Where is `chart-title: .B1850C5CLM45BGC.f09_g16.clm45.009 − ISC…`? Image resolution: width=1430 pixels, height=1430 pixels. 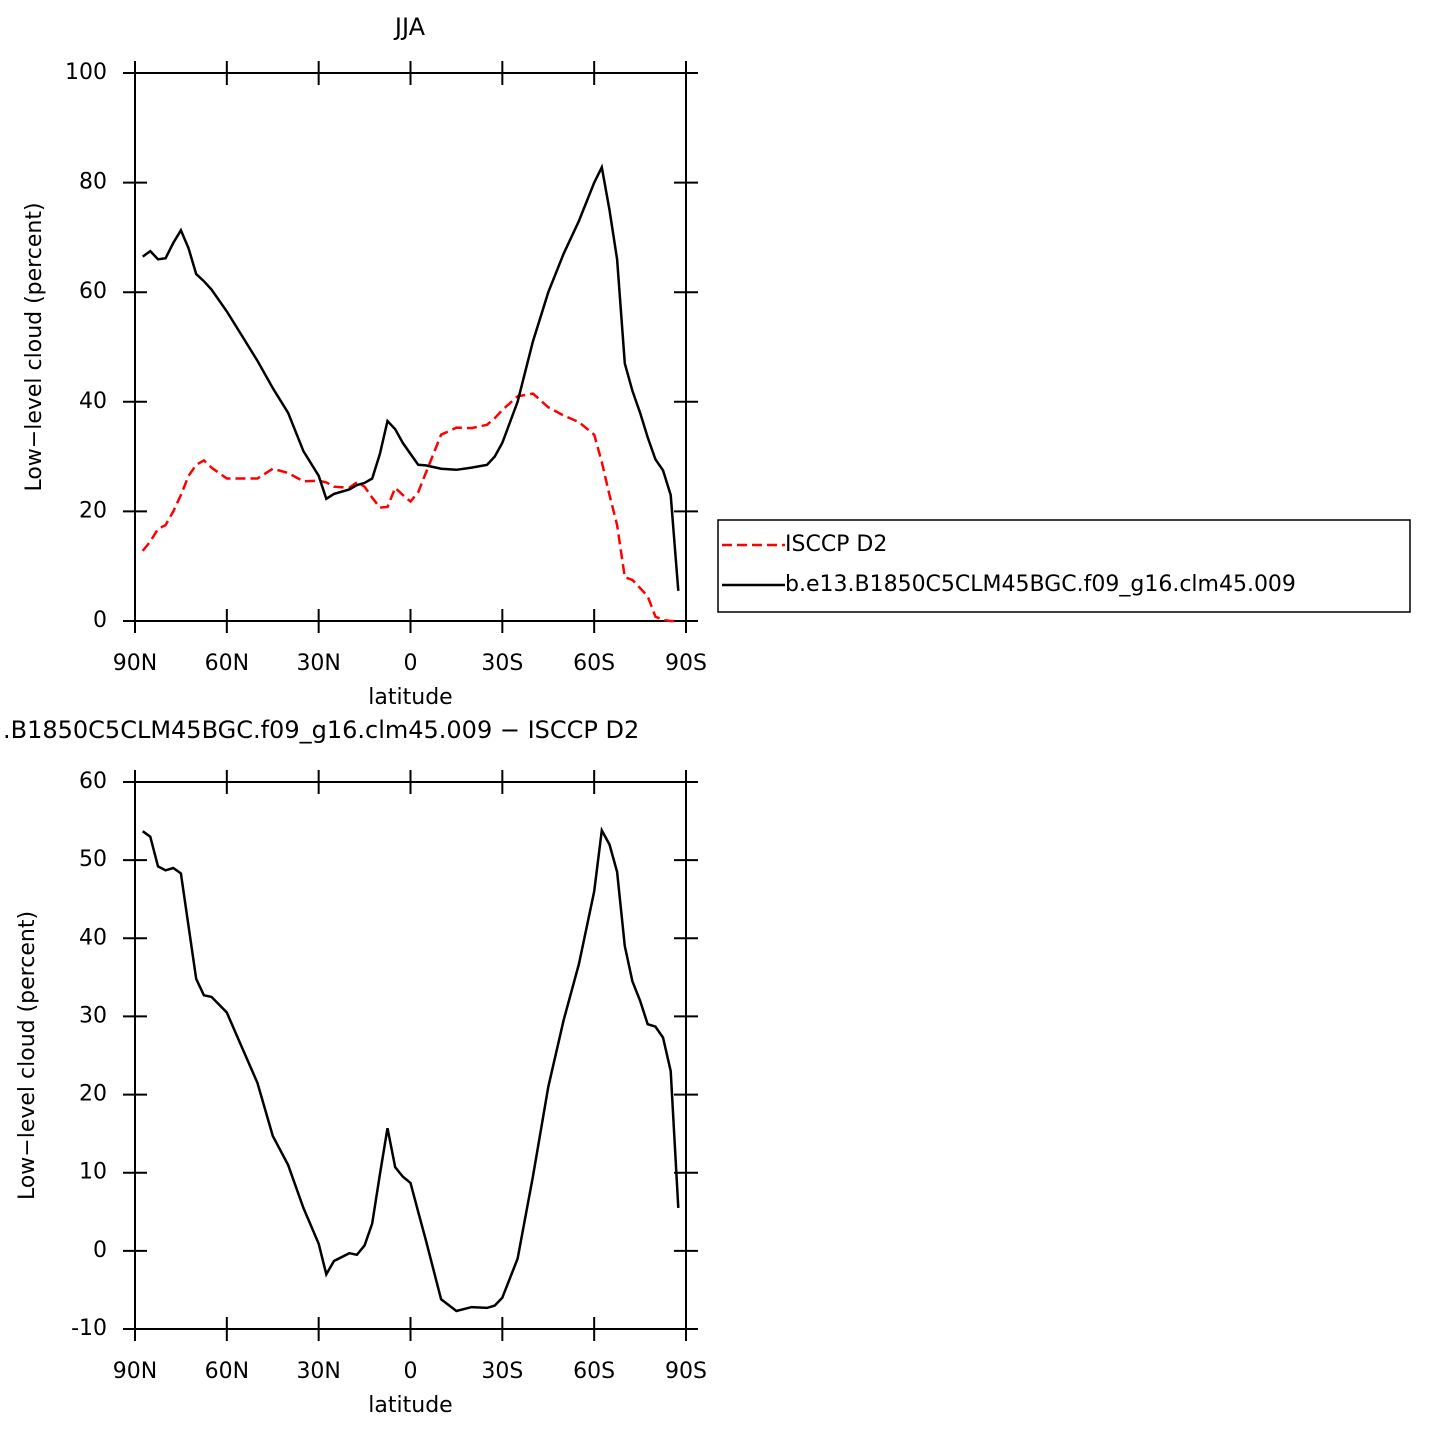 chart-title: .B1850C5CLM45BGC.f09_g16.clm45.009 − ISC… is located at coordinates (321, 730).